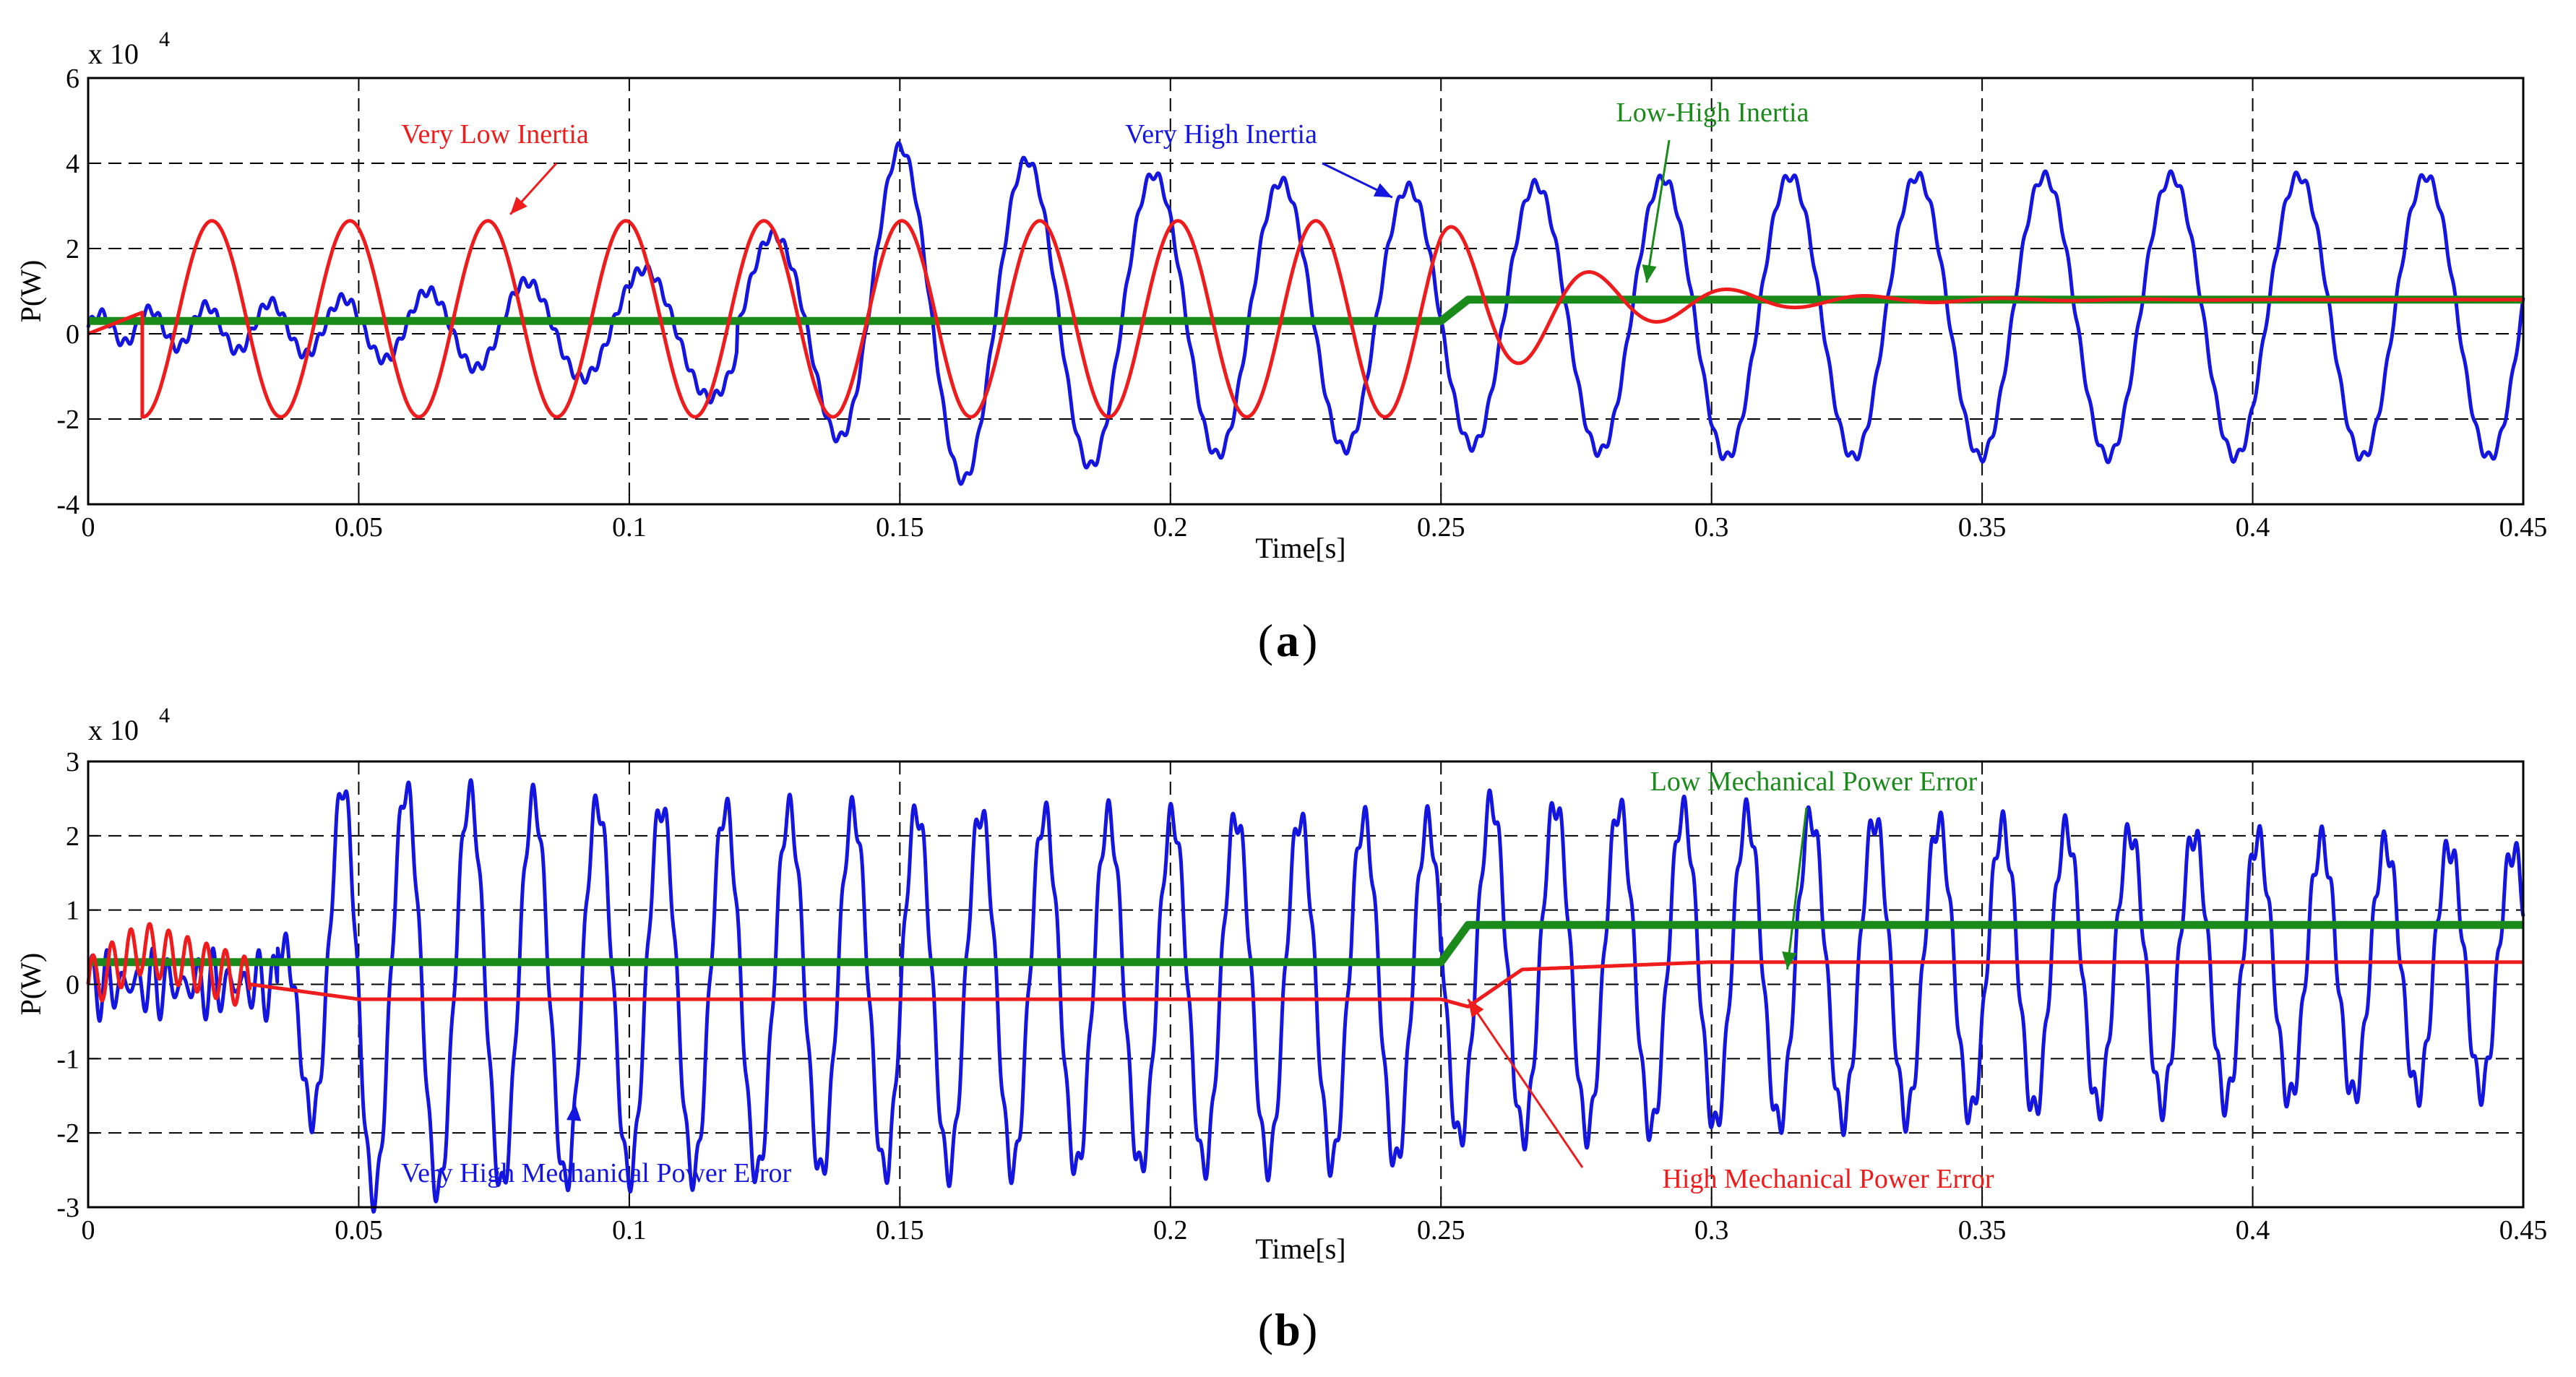 This screenshot has height=1377, width=2576. I want to click on panel-label-b: ( b ), so click(1288, 1329).